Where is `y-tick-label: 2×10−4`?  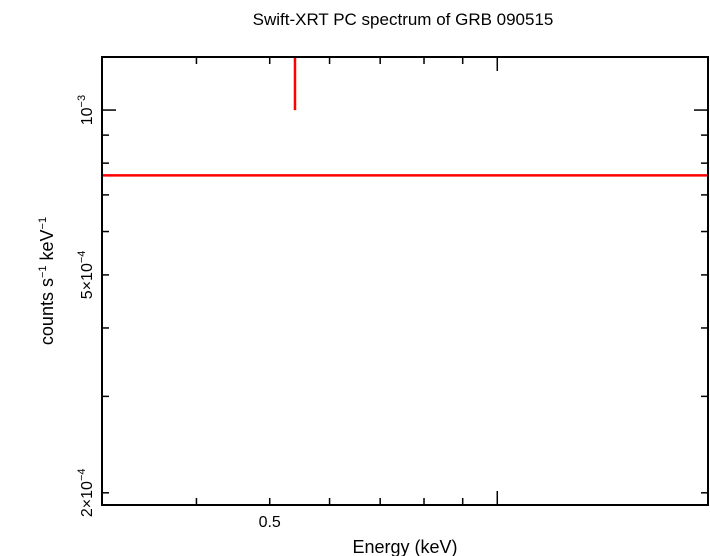
y-tick-label: 2×10−4 is located at coordinates (86, 493).